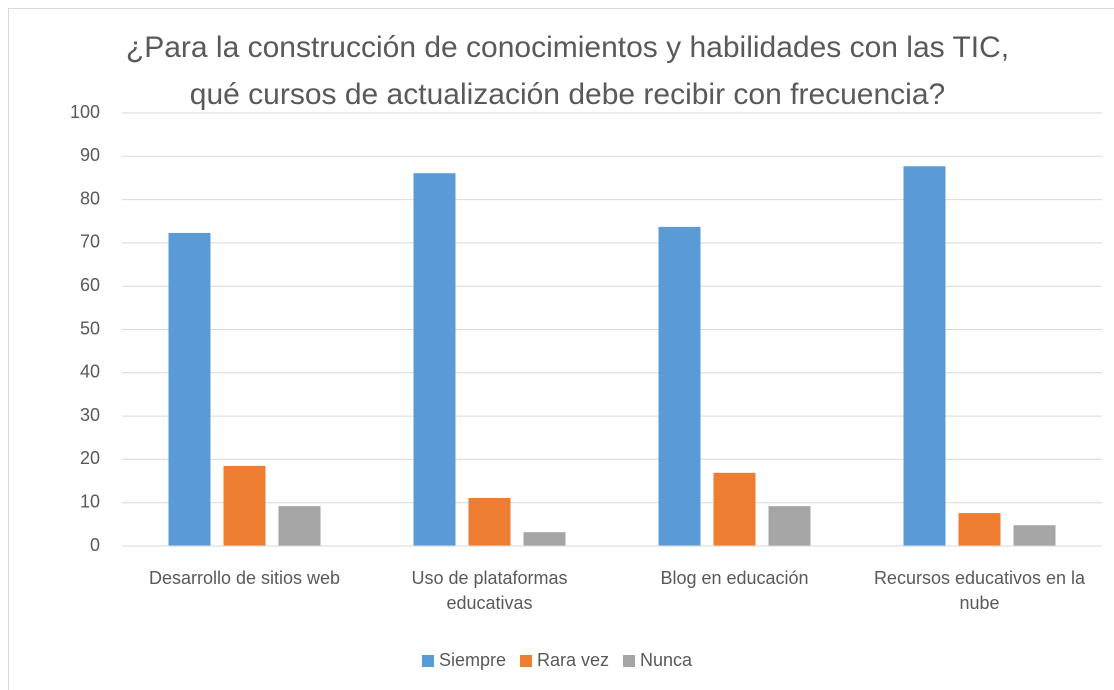 This screenshot has width=1114, height=690. What do you see at coordinates (90, 198) in the screenshot?
I see `y-tick-label: 80` at bounding box center [90, 198].